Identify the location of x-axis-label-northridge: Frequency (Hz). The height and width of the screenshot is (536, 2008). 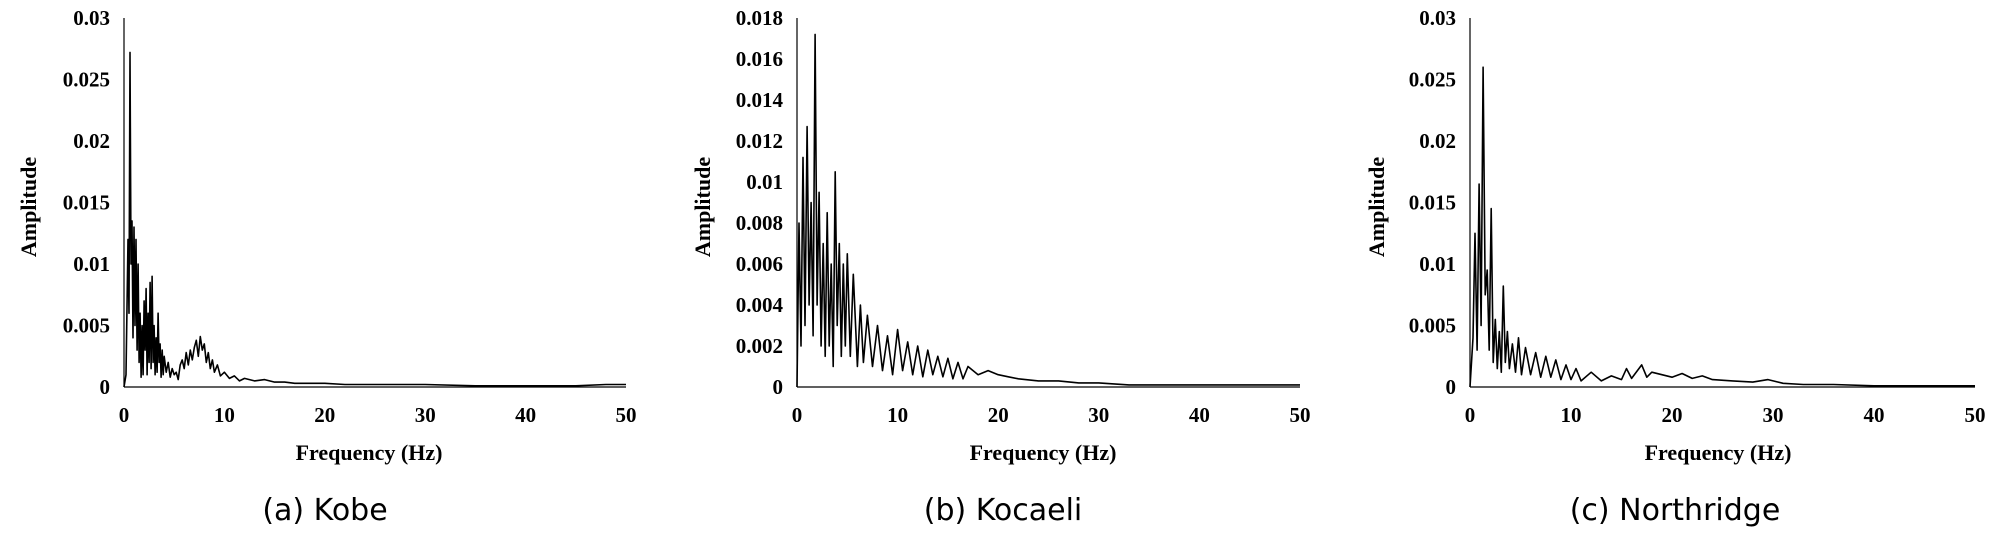
(1718, 452).